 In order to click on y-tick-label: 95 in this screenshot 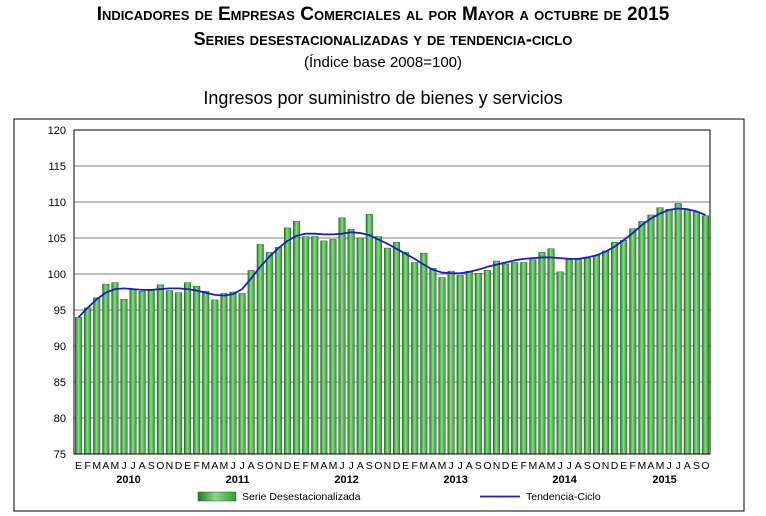, I will do `click(60, 311)`.